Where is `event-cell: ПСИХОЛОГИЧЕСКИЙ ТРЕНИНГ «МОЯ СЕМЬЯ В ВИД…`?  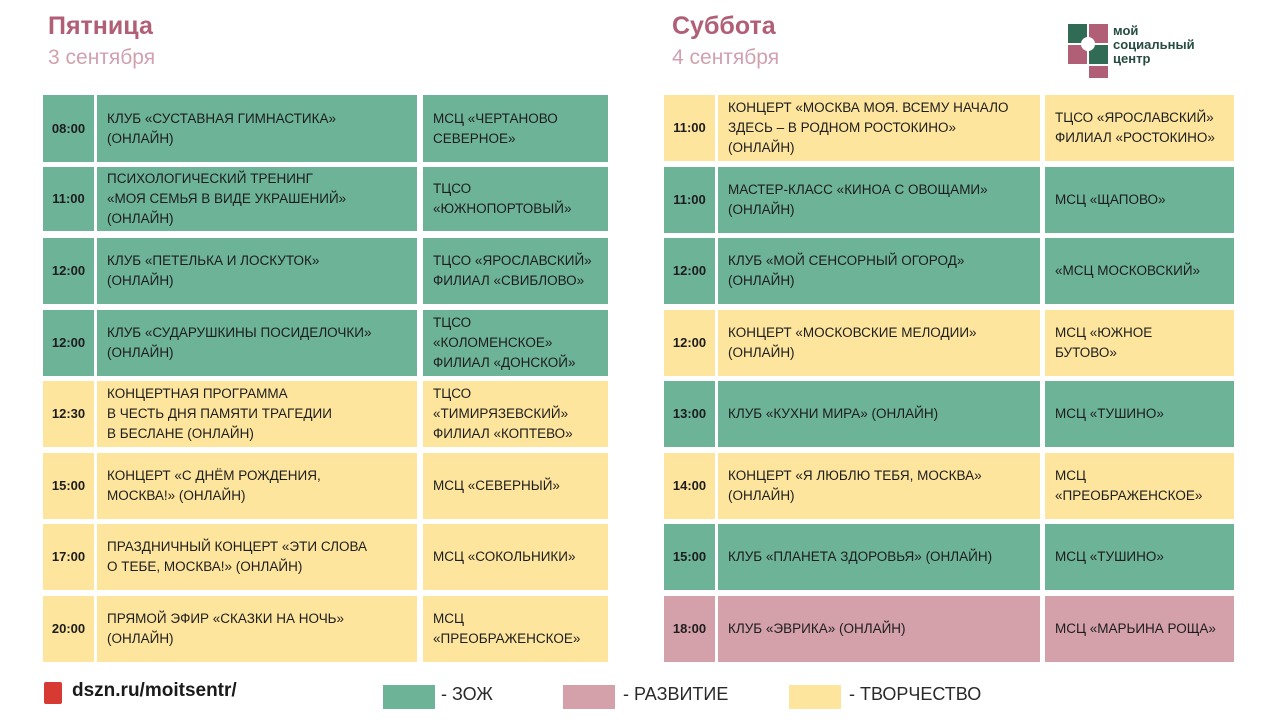
event-cell: ПСИХОЛОГИЧЕСКИЙ ТРЕНИНГ «МОЯ СЕМЬЯ В ВИД… is located at coordinates (257, 198).